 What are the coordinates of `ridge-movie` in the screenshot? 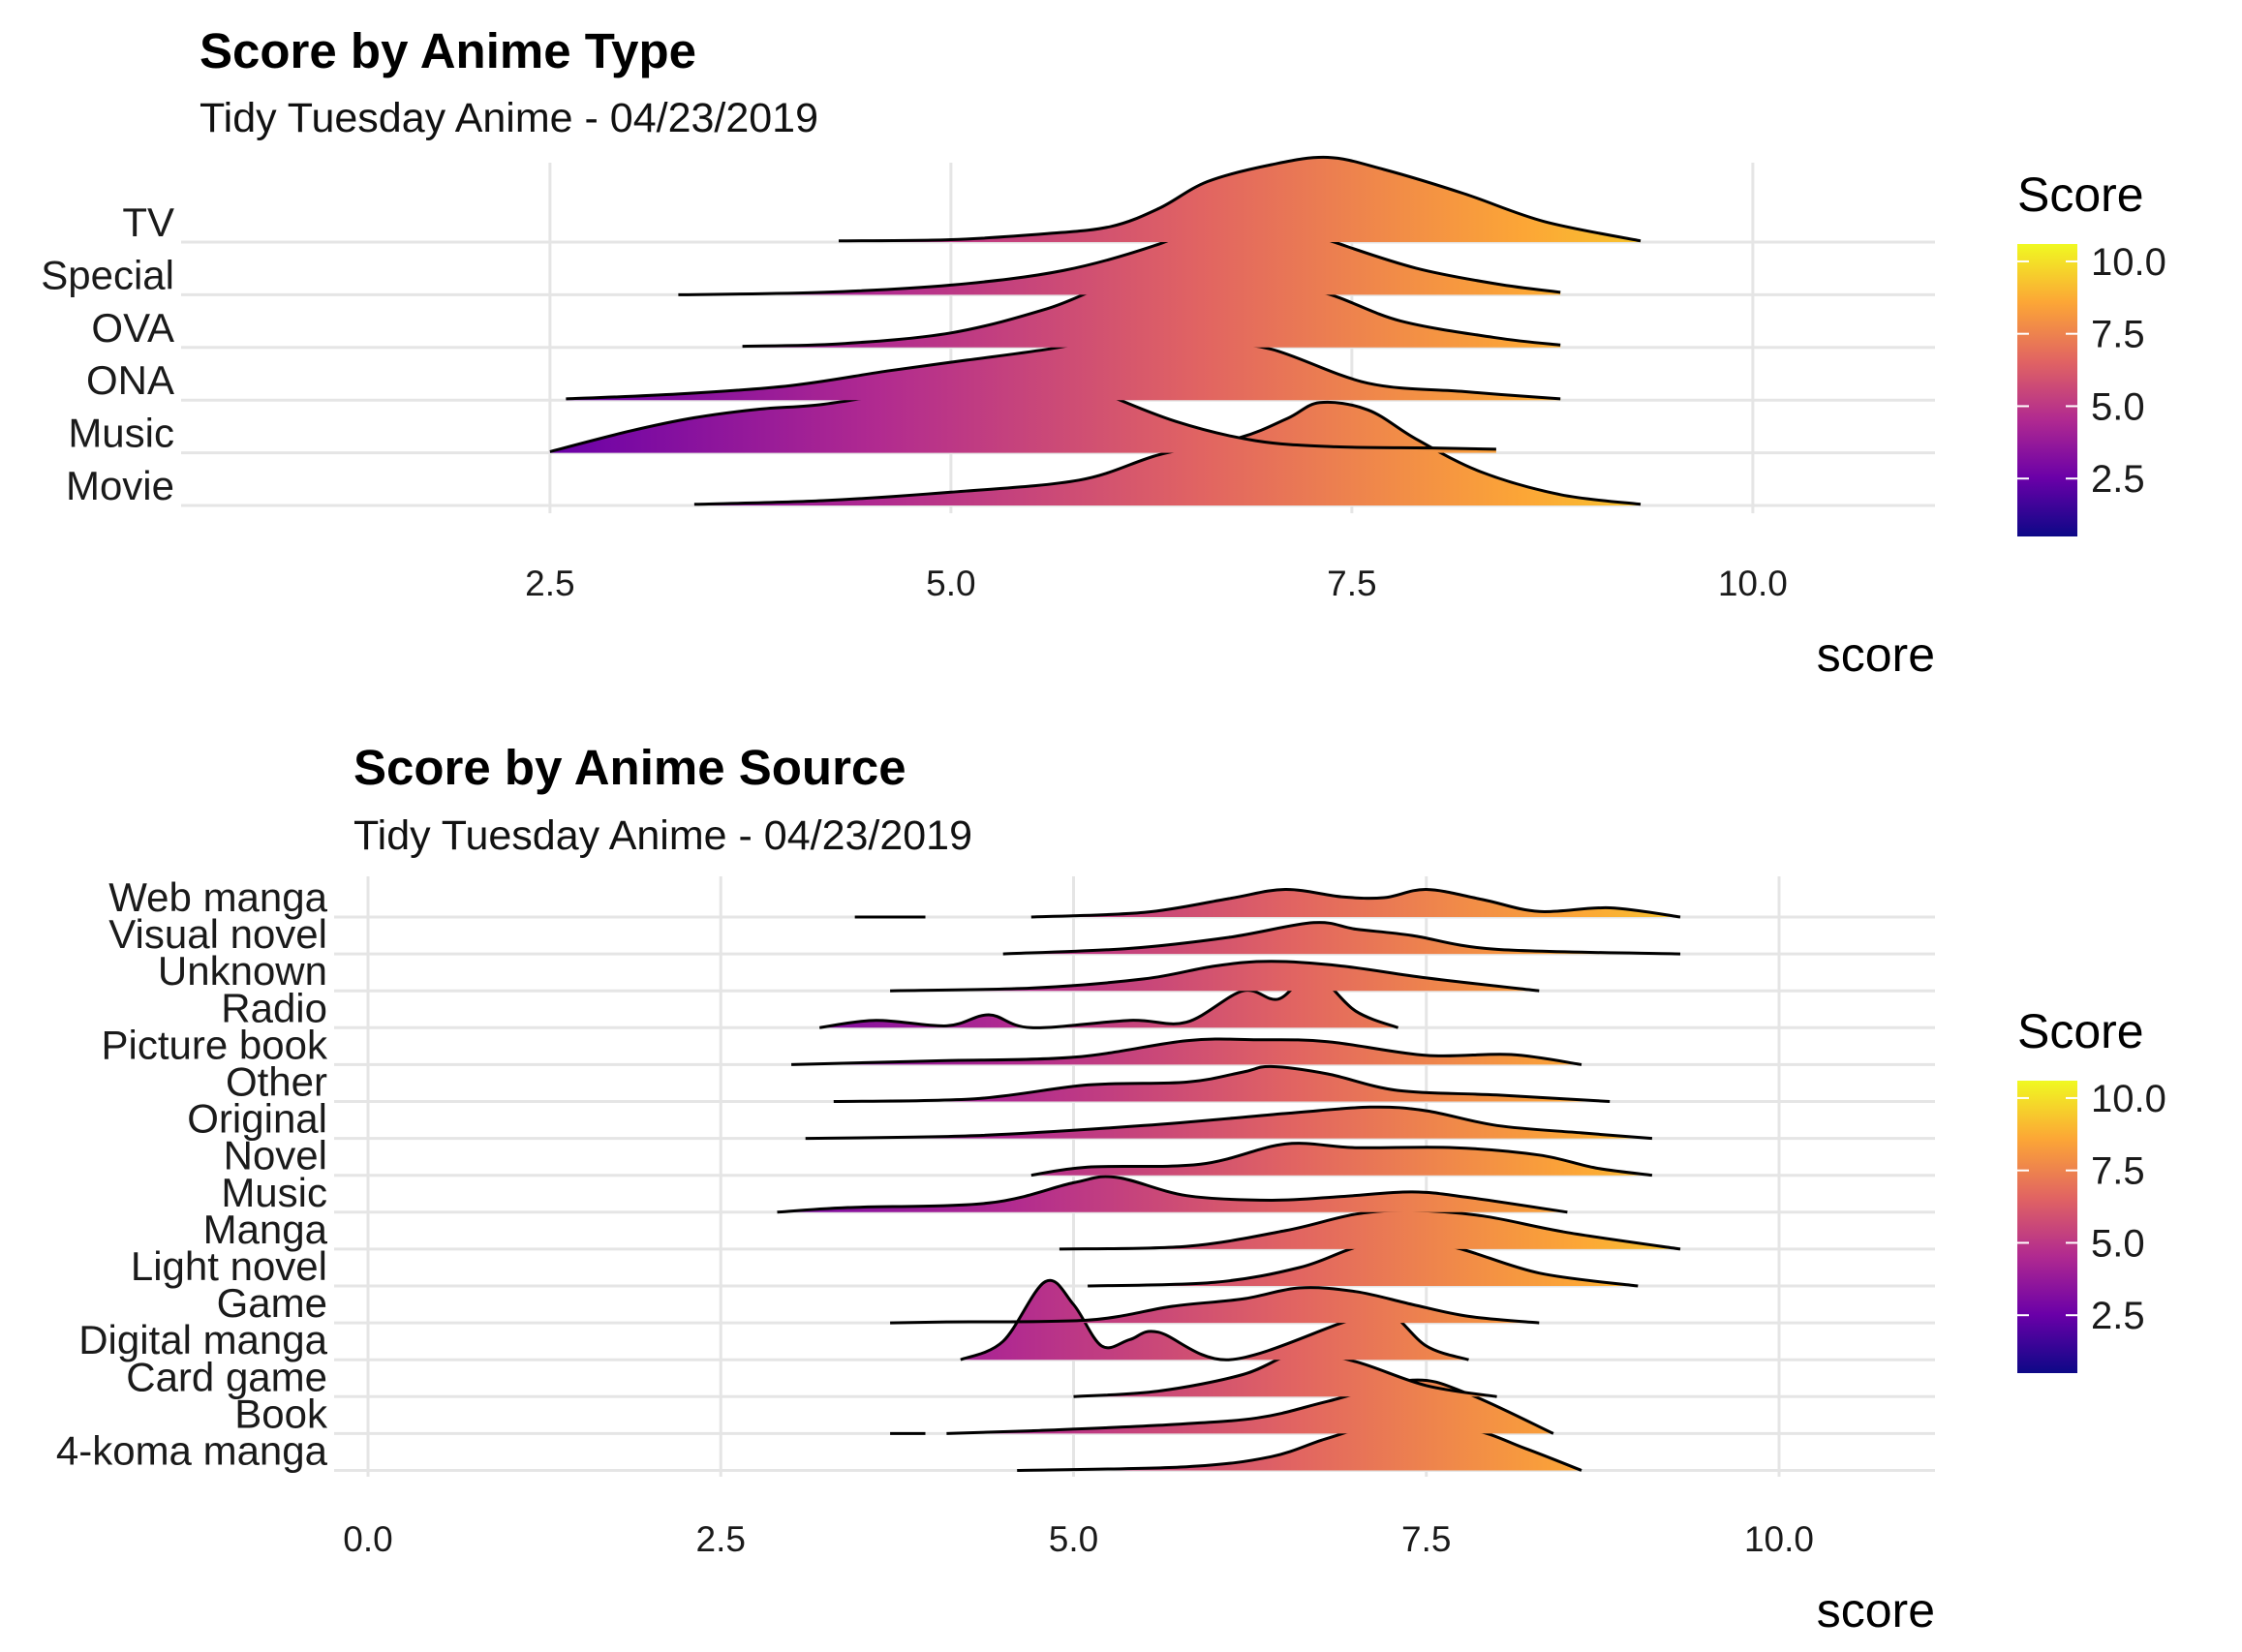 It's located at (1167, 453).